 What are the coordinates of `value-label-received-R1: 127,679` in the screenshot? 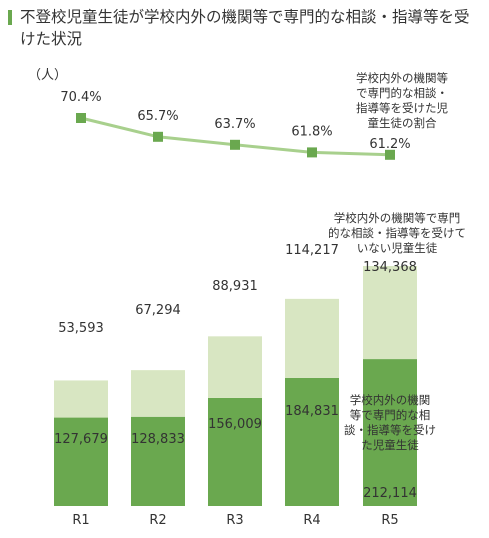 It's located at (81, 439).